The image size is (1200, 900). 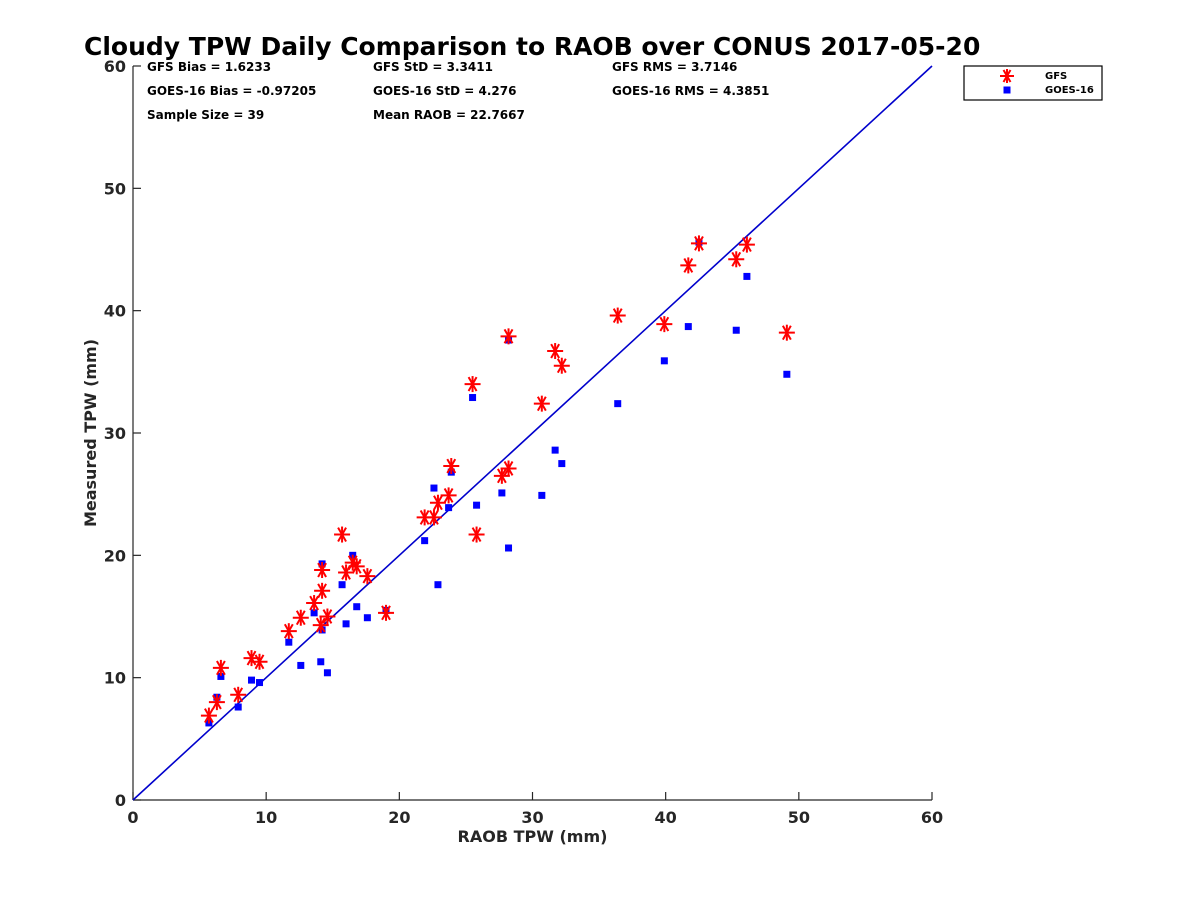 I want to click on stat-mean-raob: Mean RAOB = 22.7667, so click(x=449, y=115).